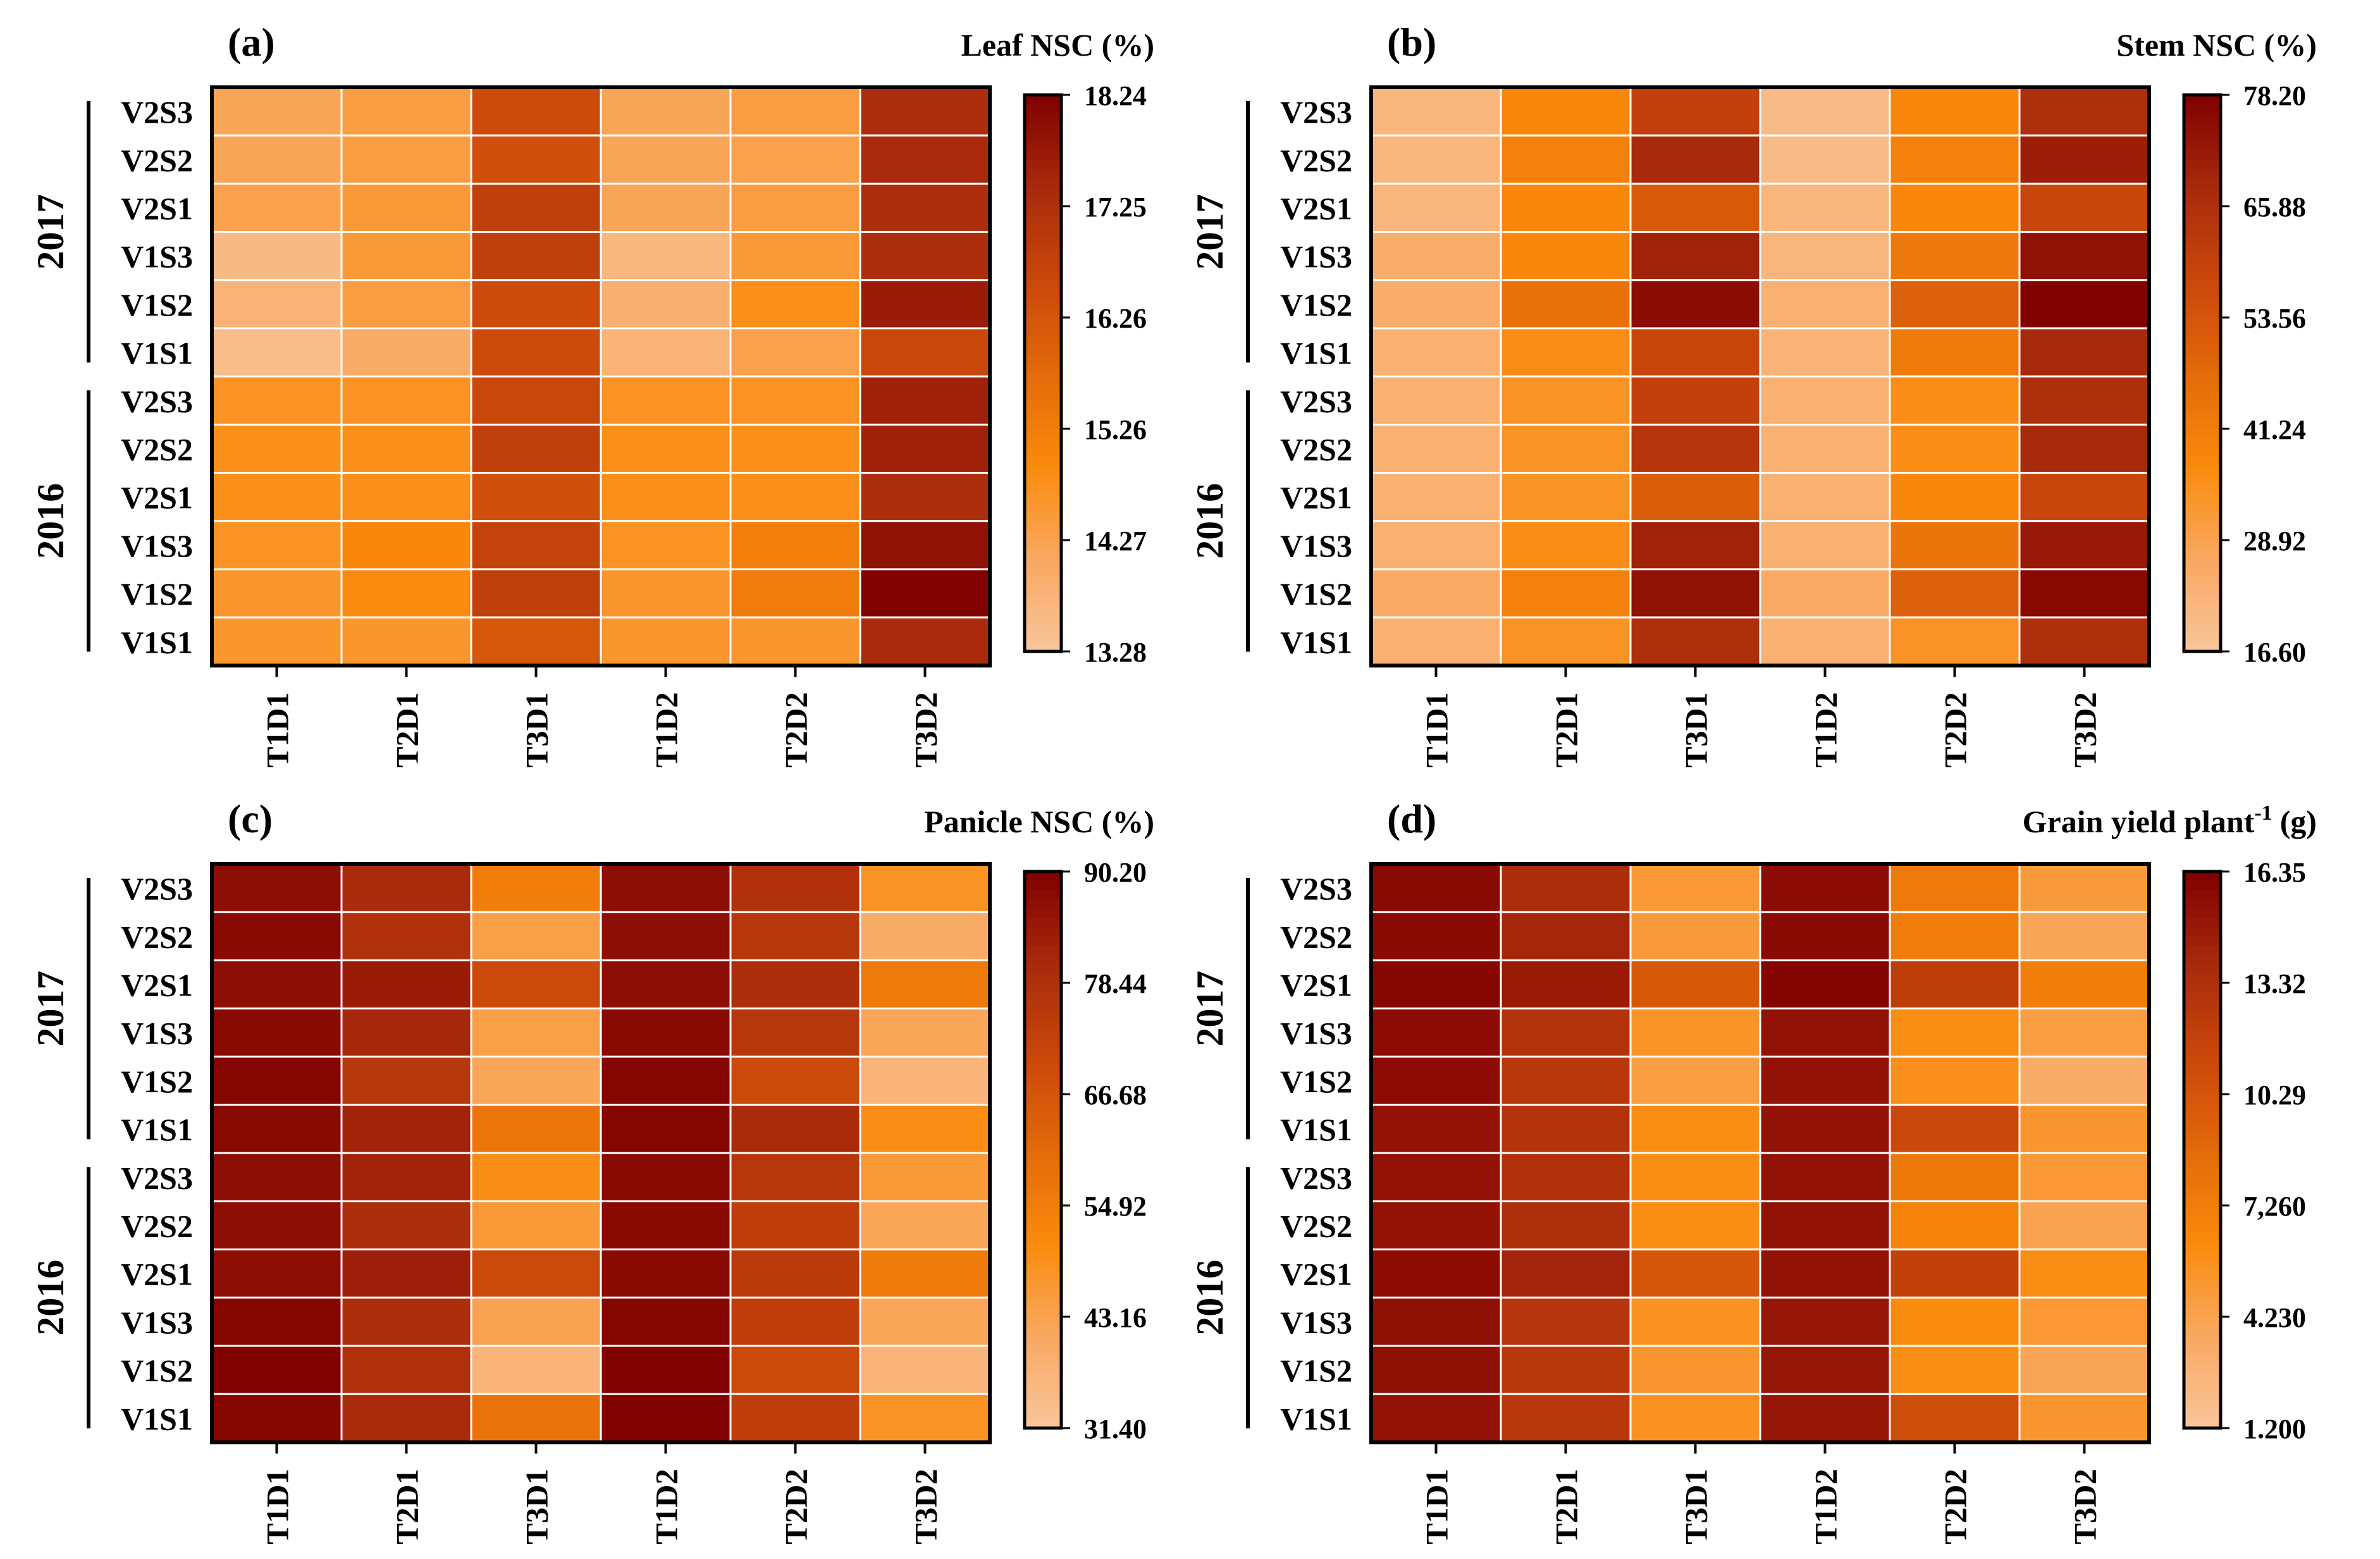 This screenshot has height=1559, width=2380. What do you see at coordinates (1316, 1274) in the screenshot?
I see `row-label: V2S1` at bounding box center [1316, 1274].